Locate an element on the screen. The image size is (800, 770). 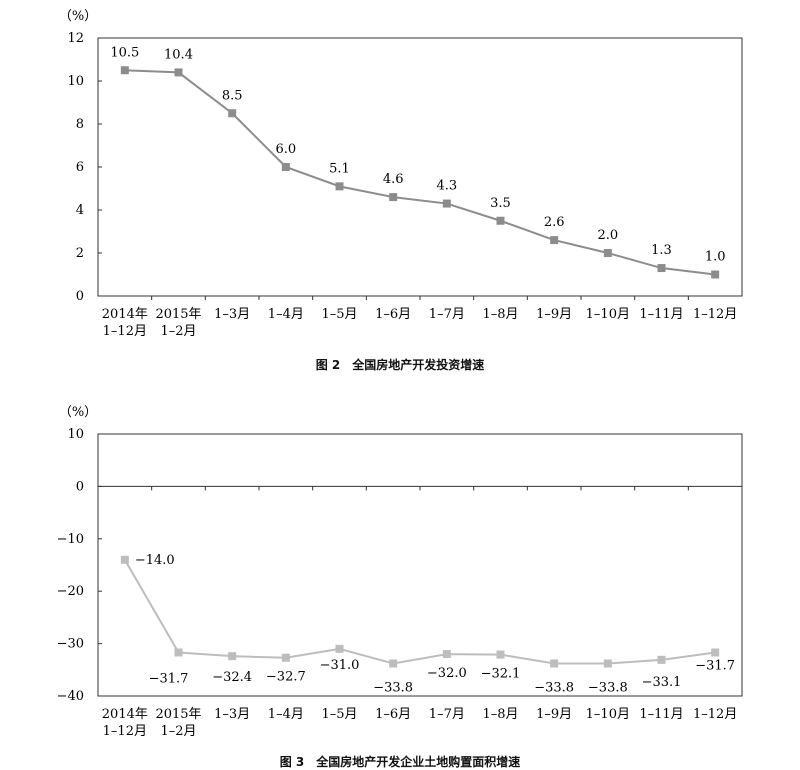
chart-2-data-label: −14.0 is located at coordinates (155, 560).